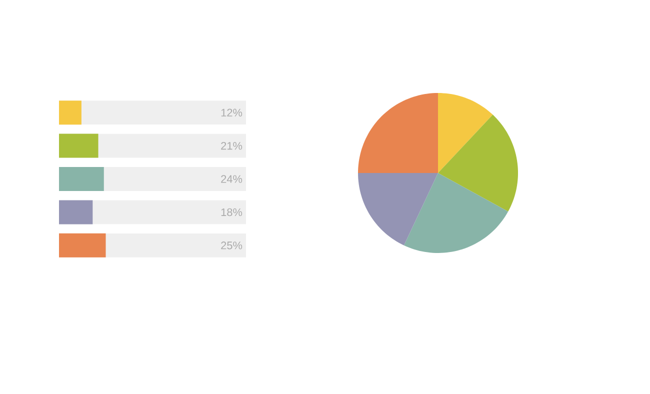  Describe the element at coordinates (231, 212) in the screenshot. I see `data-label: 18%` at that location.